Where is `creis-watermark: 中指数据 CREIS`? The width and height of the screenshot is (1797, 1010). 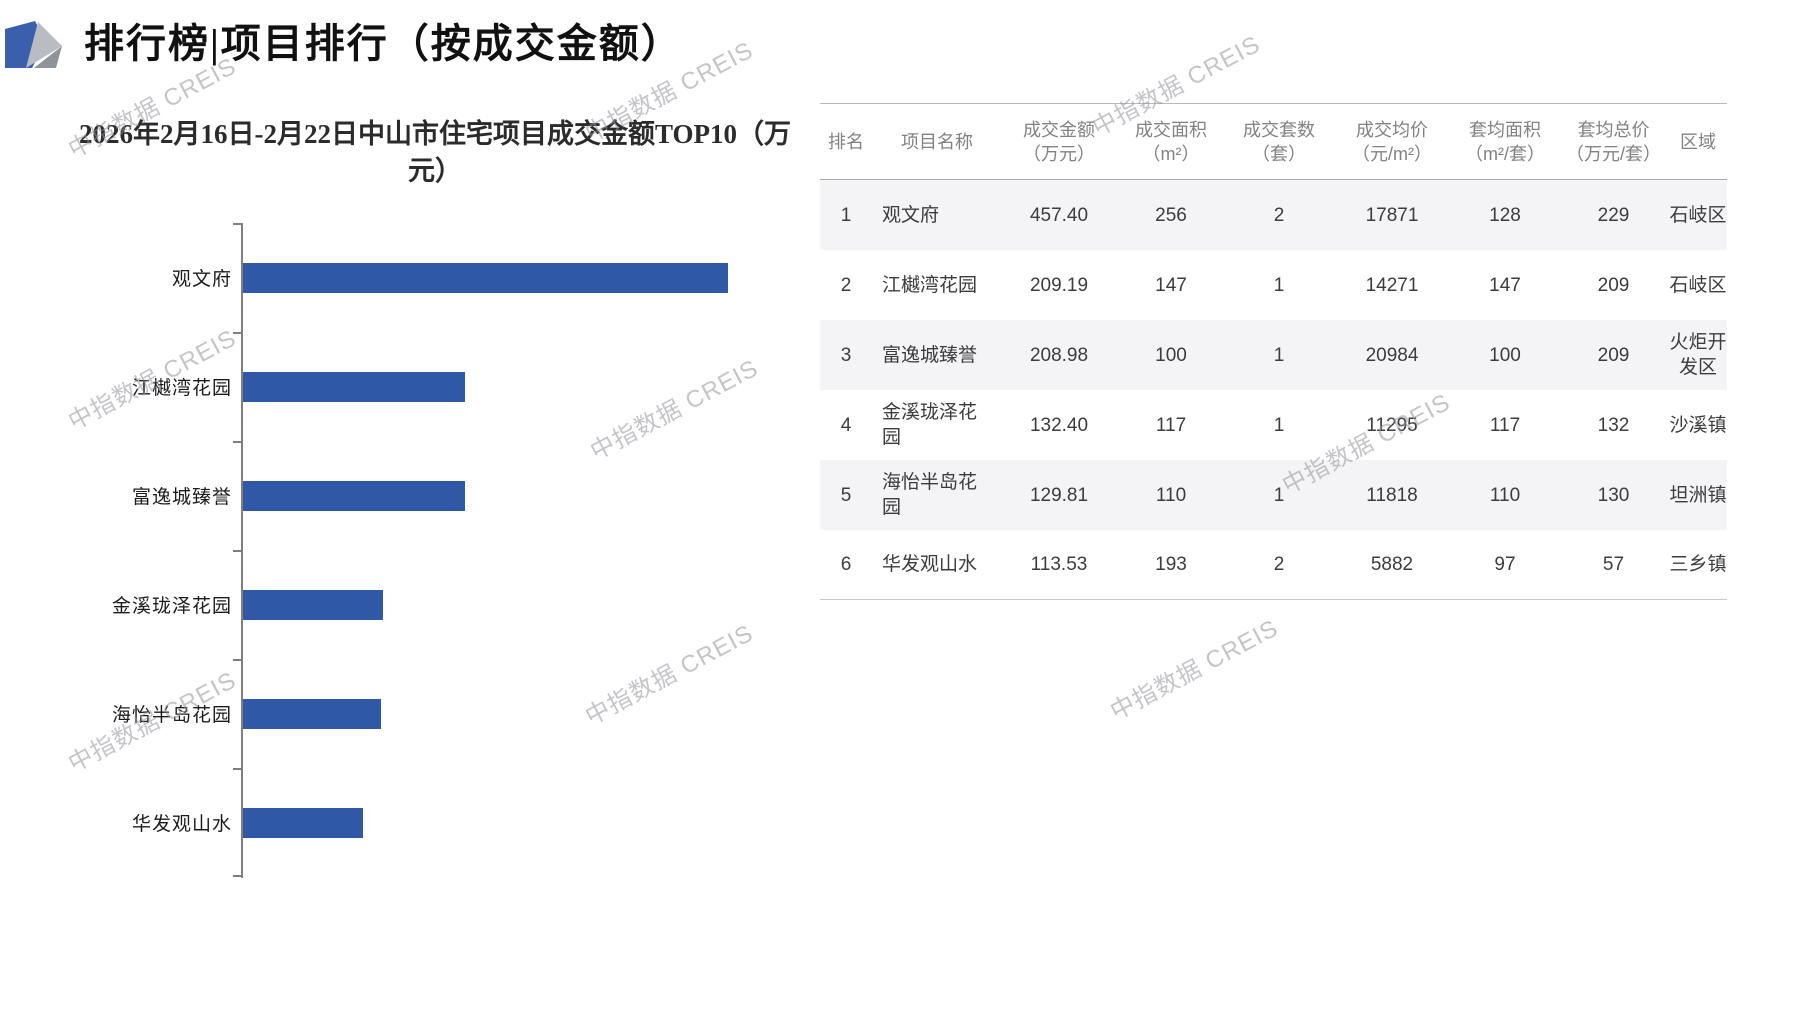 creis-watermark: 中指数据 CREIS is located at coordinates (1194, 670).